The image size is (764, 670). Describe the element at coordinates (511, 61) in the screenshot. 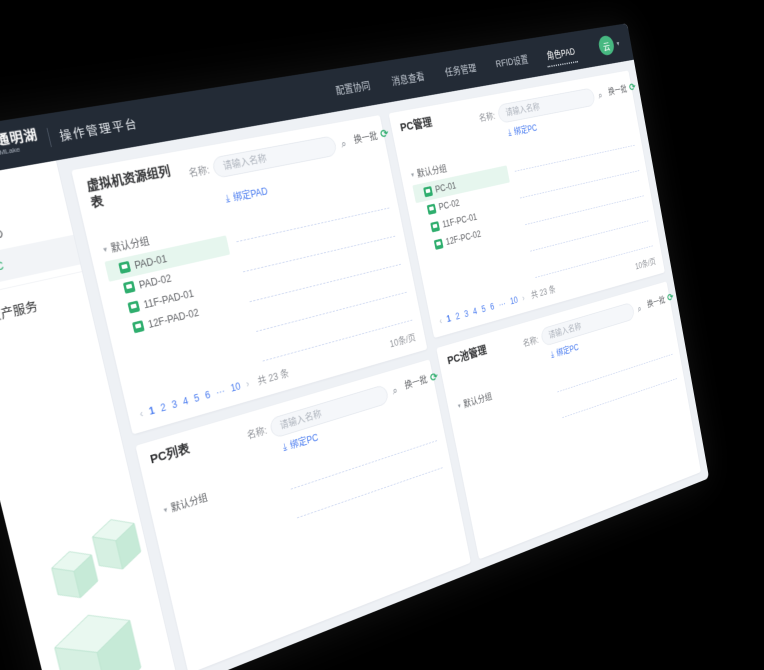

I see `nav-item-rfid: RFID设置` at that location.